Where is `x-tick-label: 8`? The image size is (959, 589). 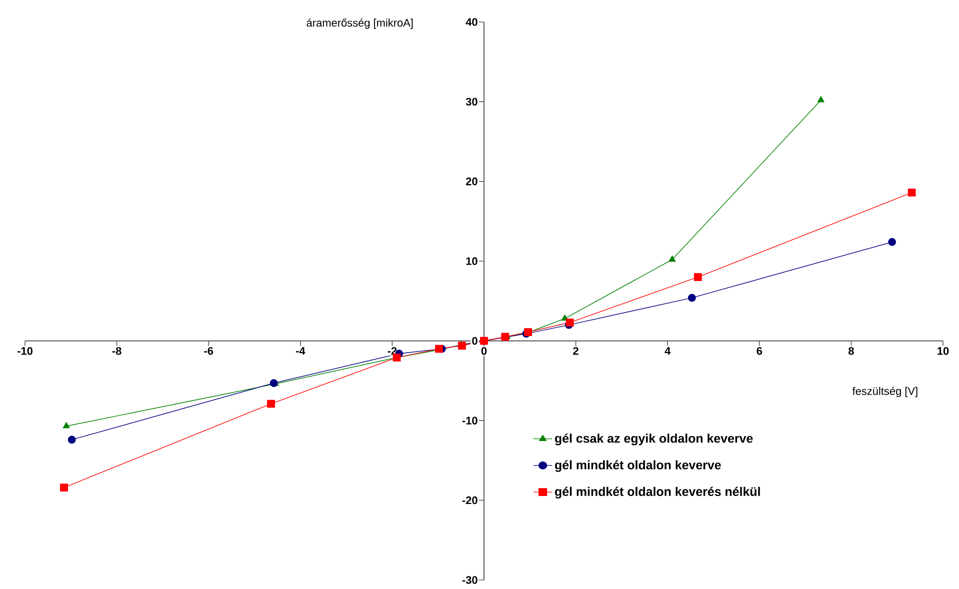
x-tick-label: 8 is located at coordinates (851, 351).